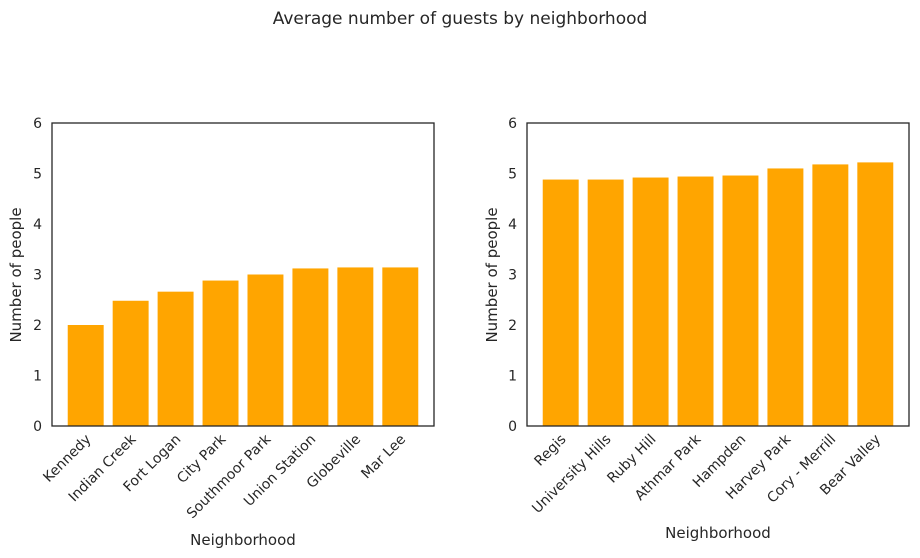  I want to click on right-chart-ytick-label: 4, so click(512, 225).